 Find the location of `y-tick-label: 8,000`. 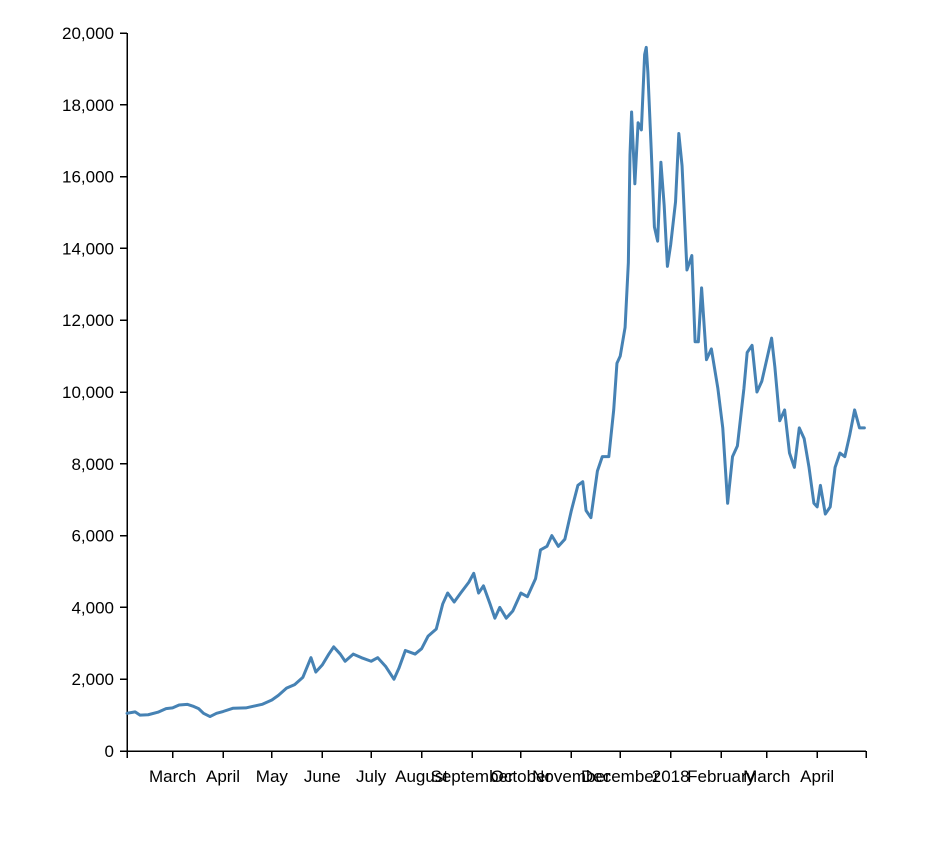

y-tick-label: 8,000 is located at coordinates (92, 464).